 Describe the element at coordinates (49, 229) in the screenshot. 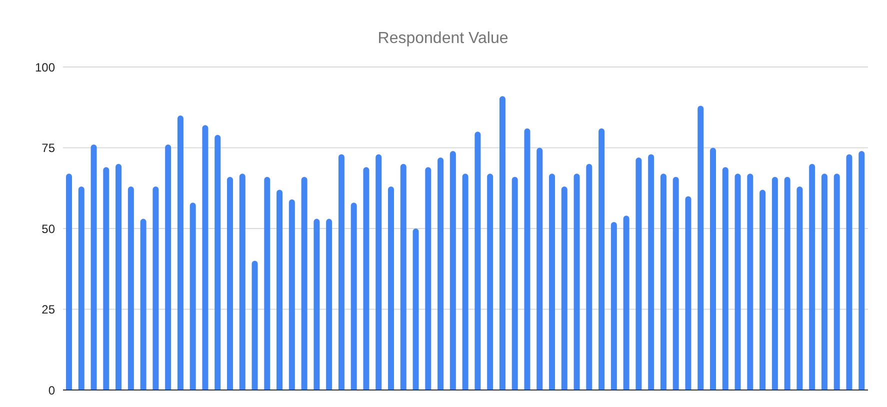

I see `y-tick-label: 50` at that location.